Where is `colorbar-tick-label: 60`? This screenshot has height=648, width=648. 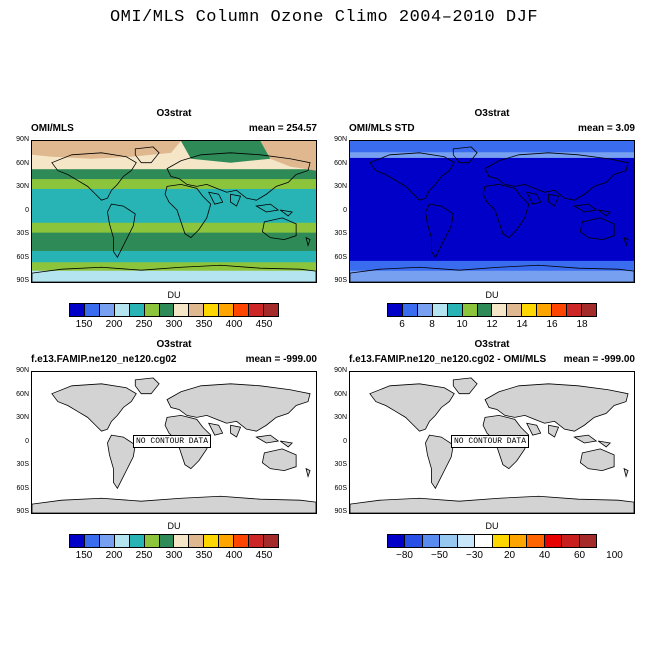
colorbar-tick-label: 60 is located at coordinates (579, 555).